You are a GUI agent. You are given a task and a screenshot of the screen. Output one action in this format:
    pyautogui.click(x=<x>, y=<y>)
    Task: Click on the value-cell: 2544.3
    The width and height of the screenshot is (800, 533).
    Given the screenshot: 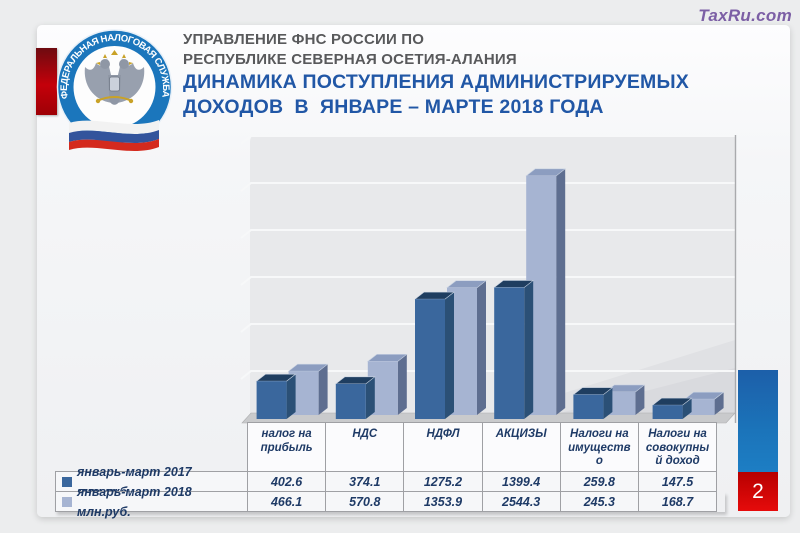 What is the action you would take?
    pyautogui.click(x=521, y=501)
    